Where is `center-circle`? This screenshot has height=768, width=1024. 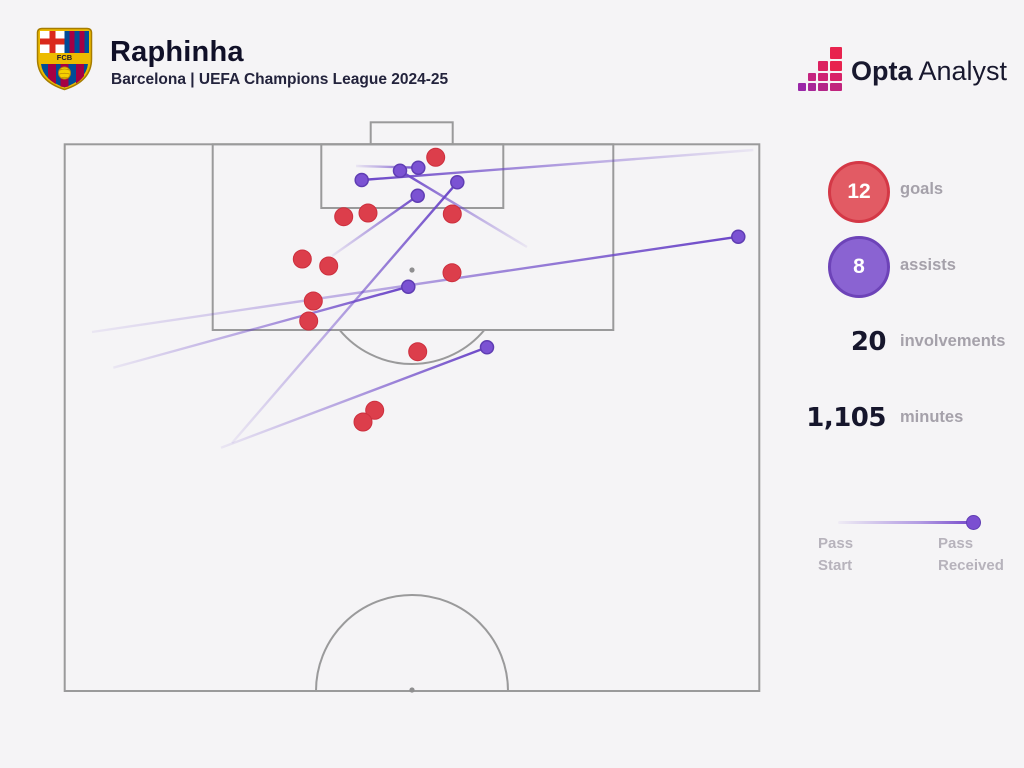
center-circle is located at coordinates (412, 643).